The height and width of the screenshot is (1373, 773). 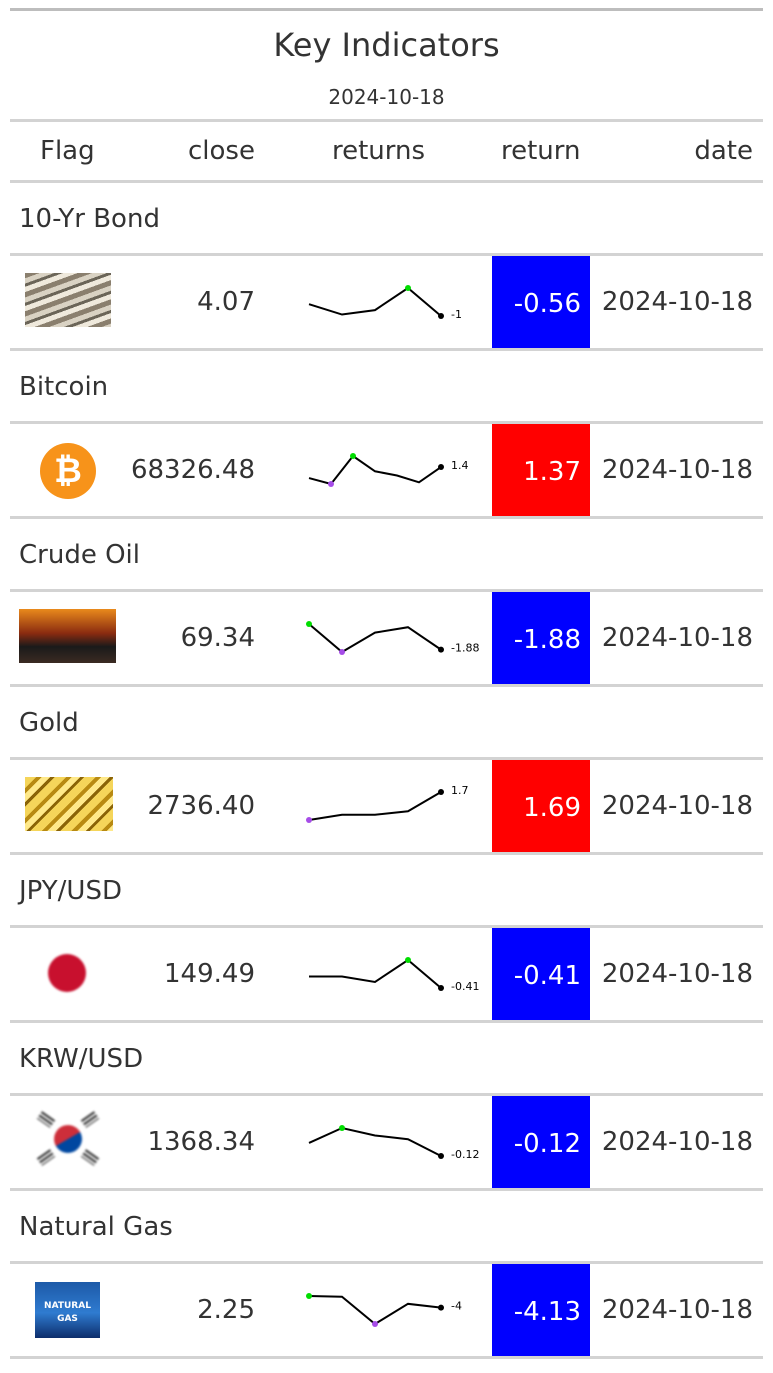 I want to click on return-value: 1.69, so click(x=552, y=808).